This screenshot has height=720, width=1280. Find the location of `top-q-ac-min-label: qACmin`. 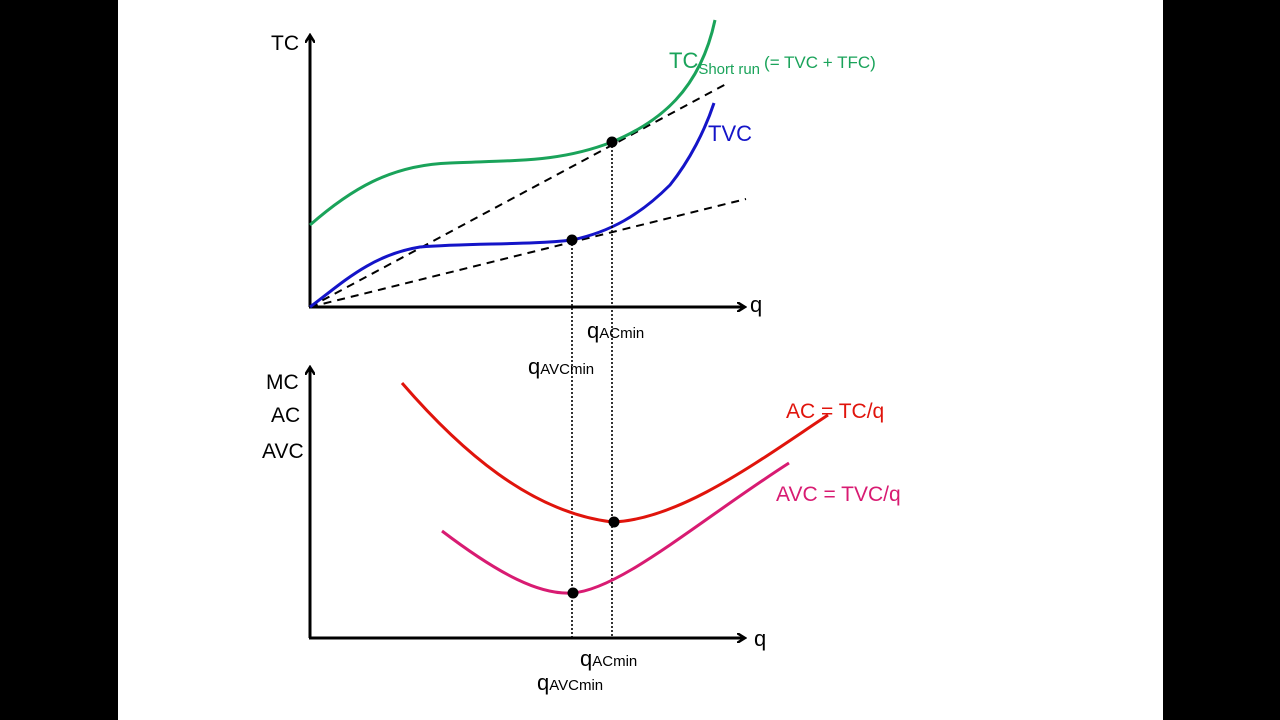

top-q-ac-min-label: qACmin is located at coordinates (615, 330).